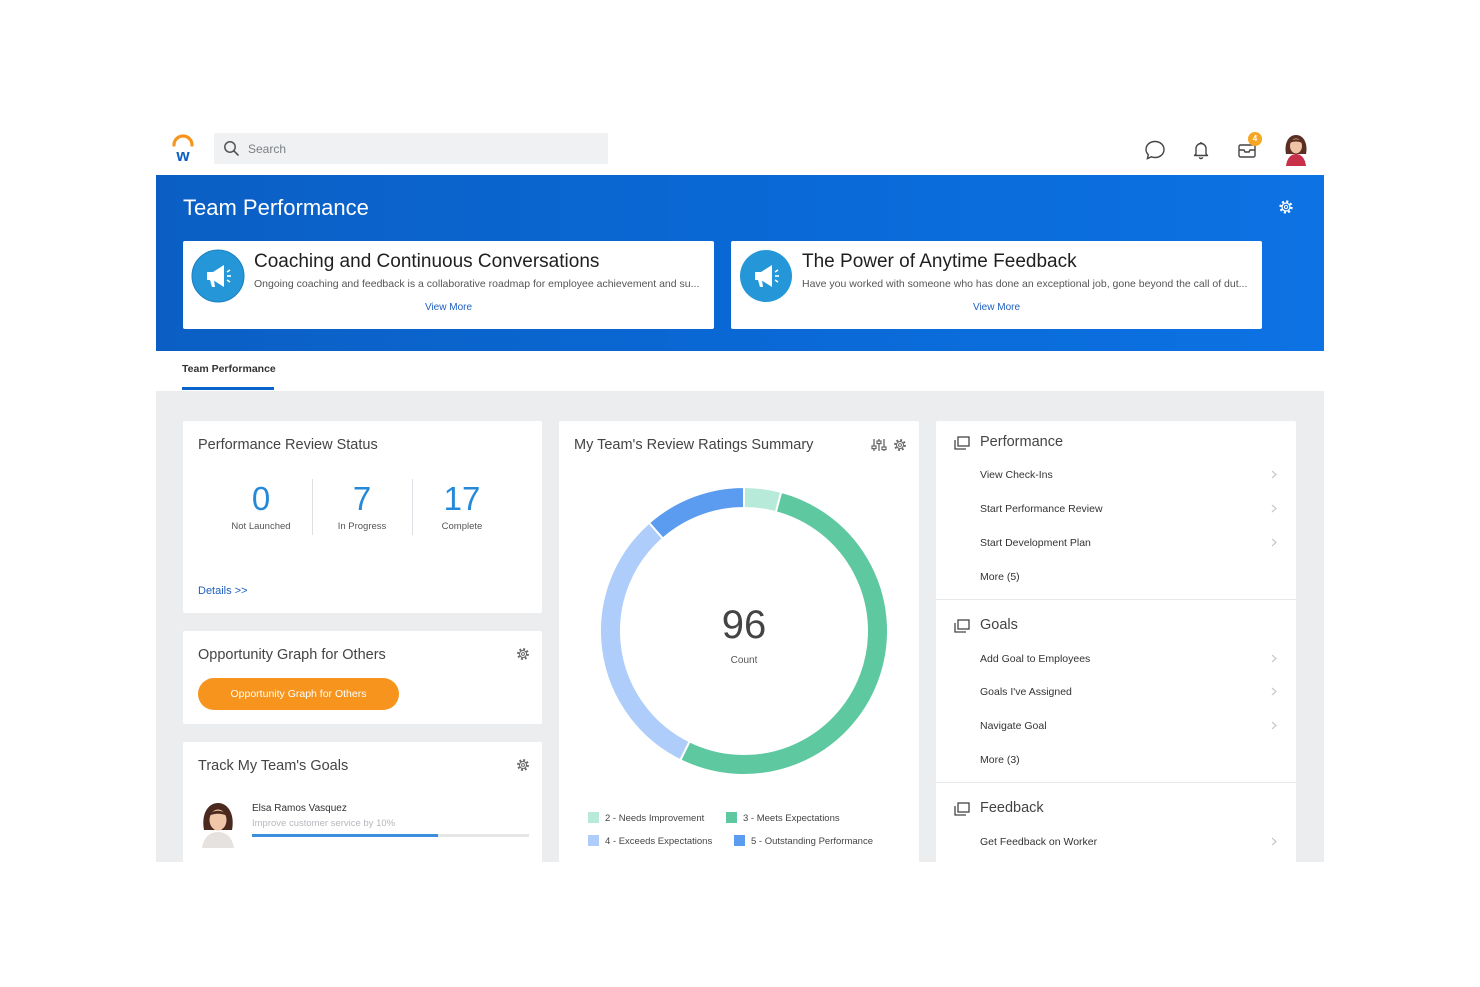 This screenshot has width=1480, height=987. What do you see at coordinates (1000, 577) in the screenshot?
I see `more-link: More (5)` at bounding box center [1000, 577].